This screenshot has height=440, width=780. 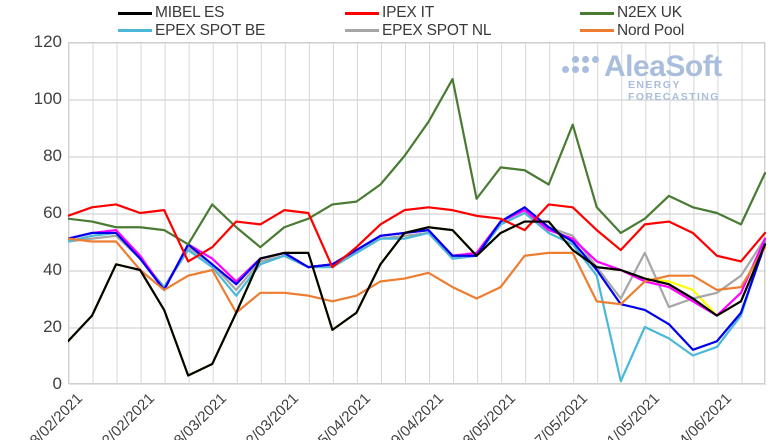 I want to click on legend-label: EPEX SPOT DE, so click(x=210, y=2).